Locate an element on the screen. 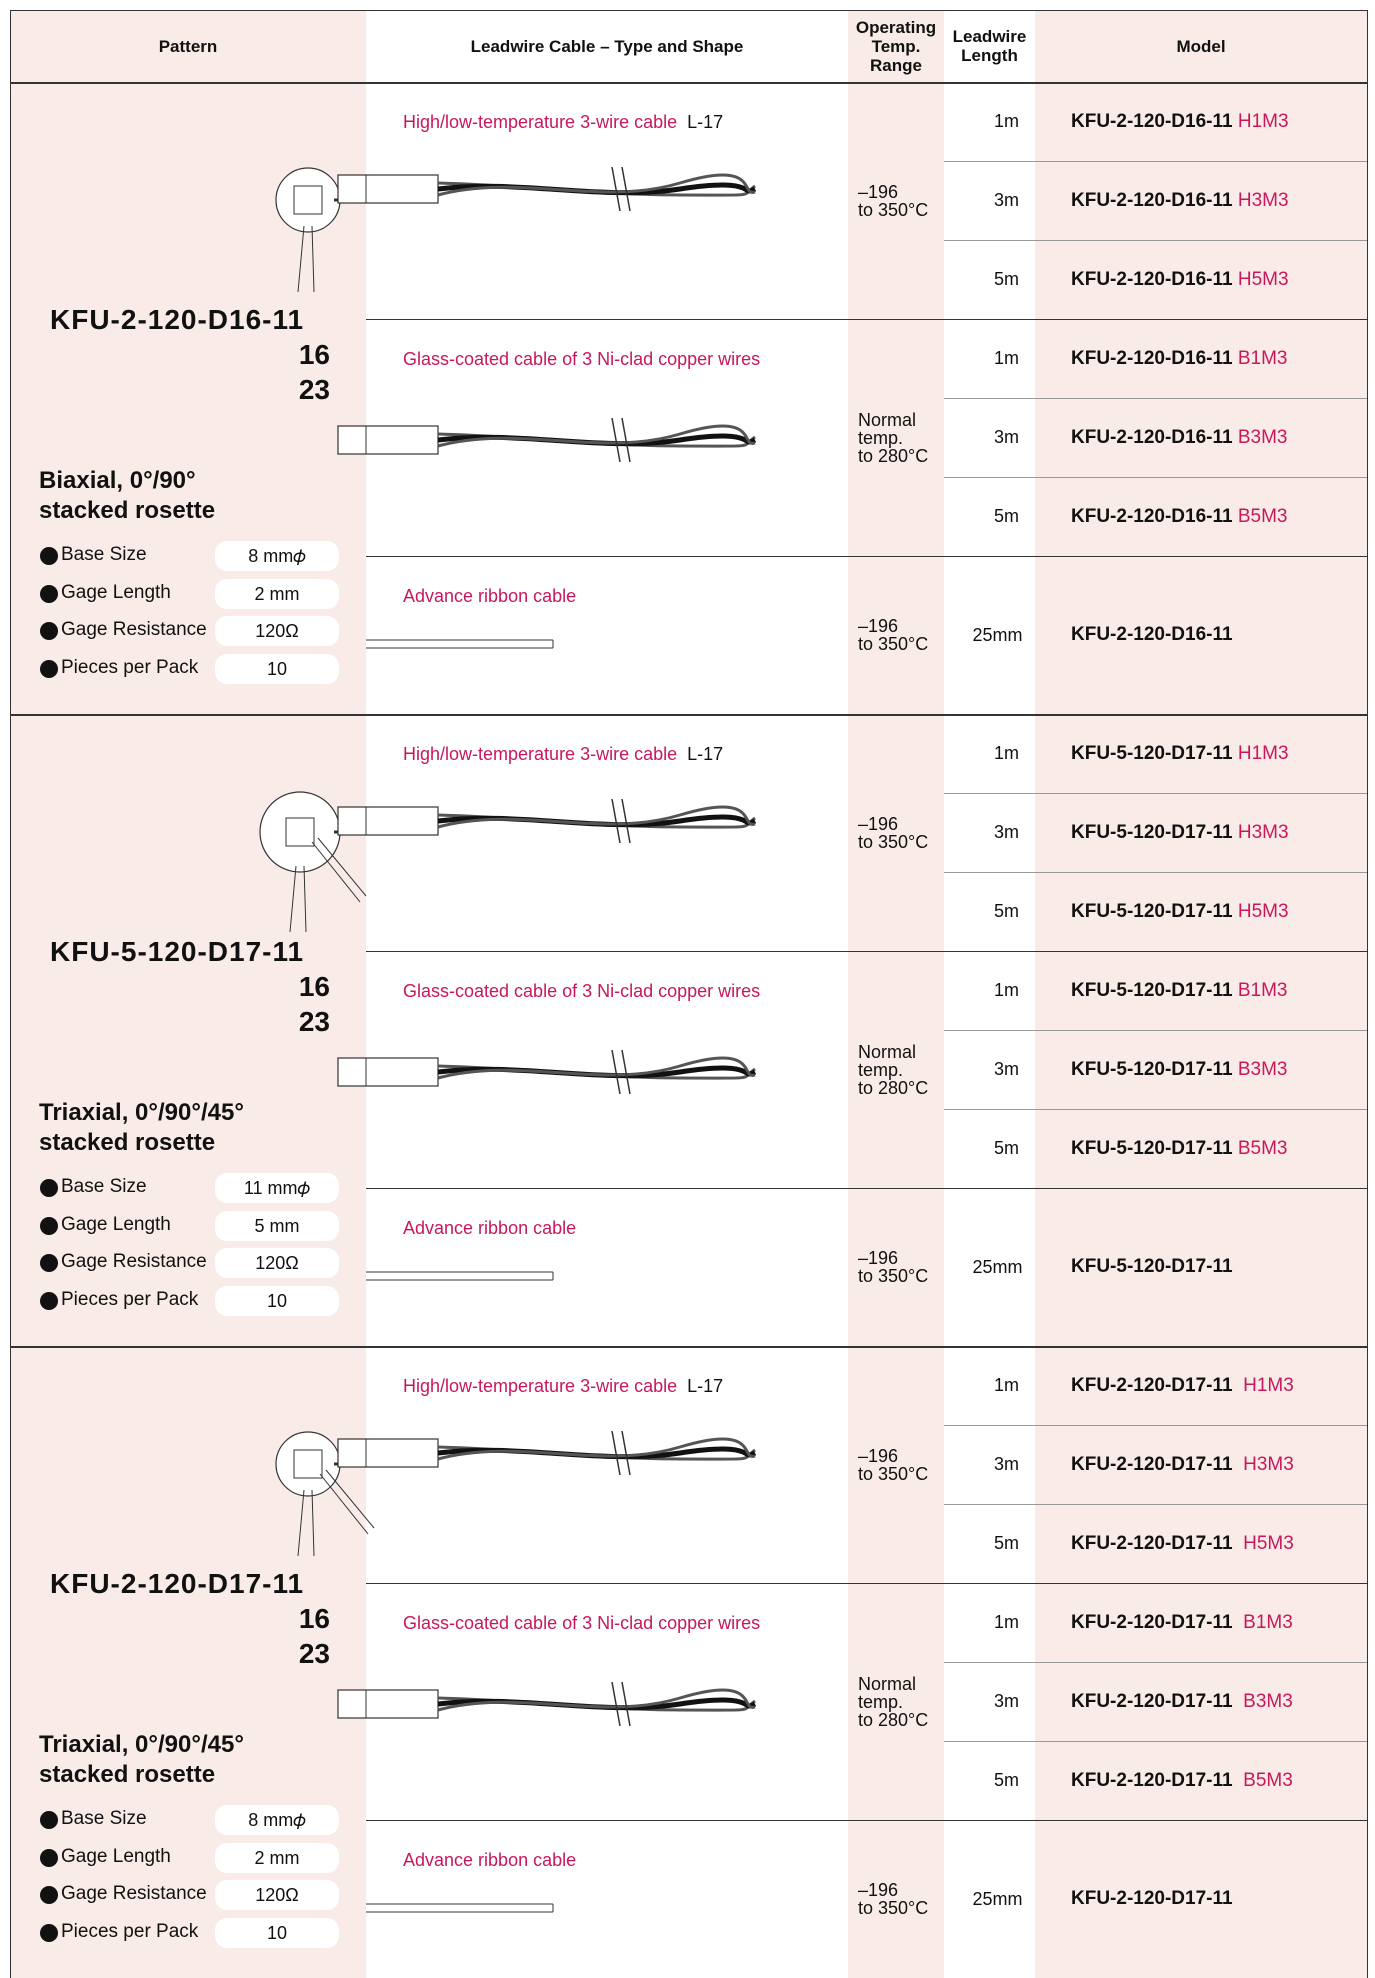 Image resolution: width=1375 pixels, height=1978 pixels. right-rule is located at coordinates (1367, 994).